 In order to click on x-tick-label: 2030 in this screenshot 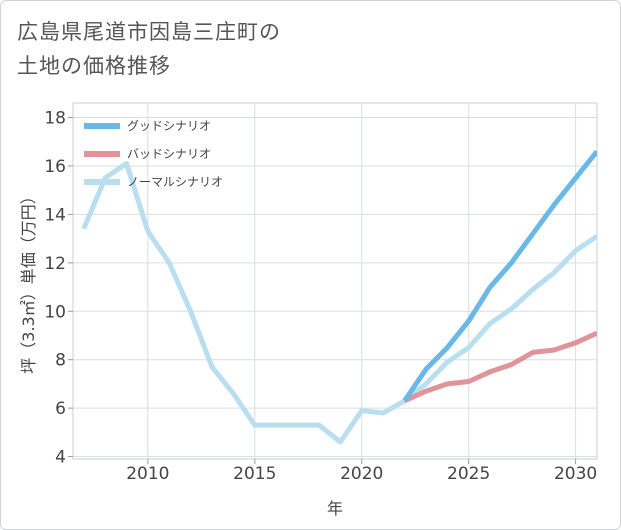, I will do `click(575, 474)`.